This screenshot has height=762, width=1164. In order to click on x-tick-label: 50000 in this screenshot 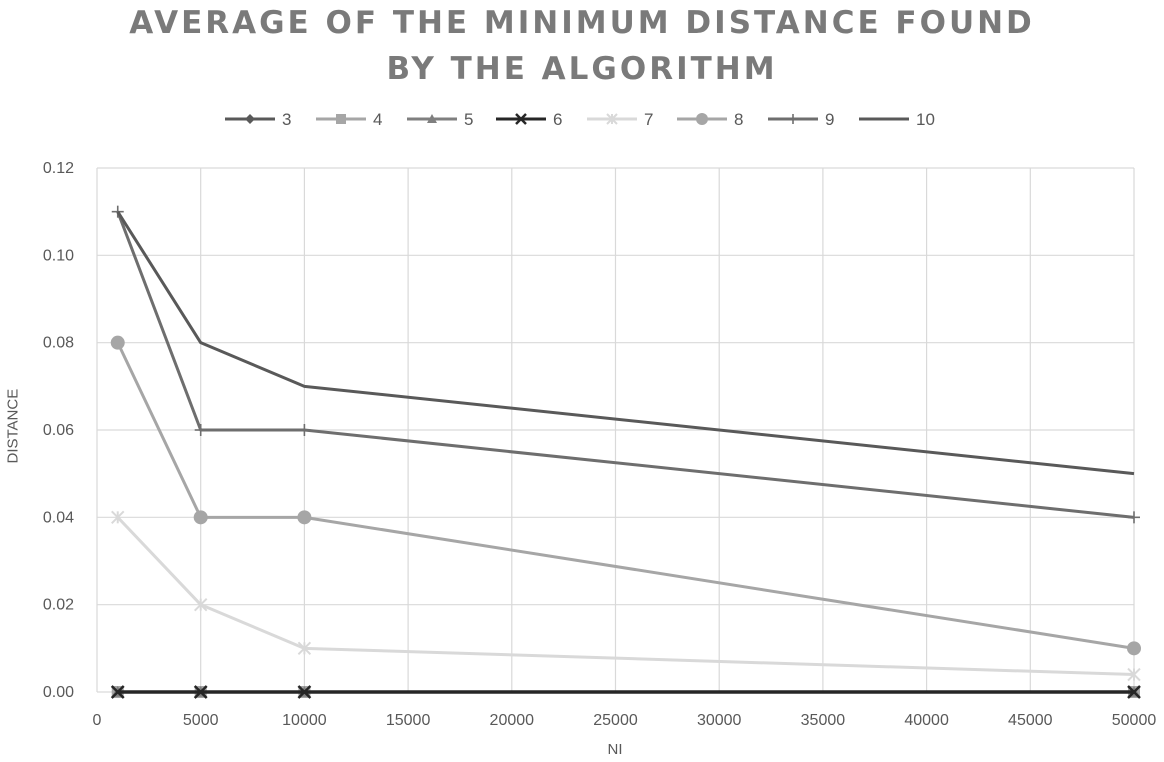, I will do `click(1134, 720)`.